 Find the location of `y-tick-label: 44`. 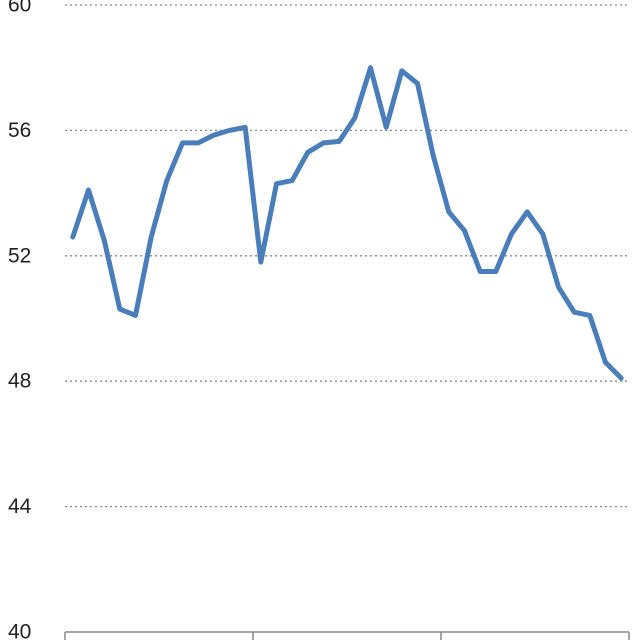

y-tick-label: 44 is located at coordinates (20, 506).